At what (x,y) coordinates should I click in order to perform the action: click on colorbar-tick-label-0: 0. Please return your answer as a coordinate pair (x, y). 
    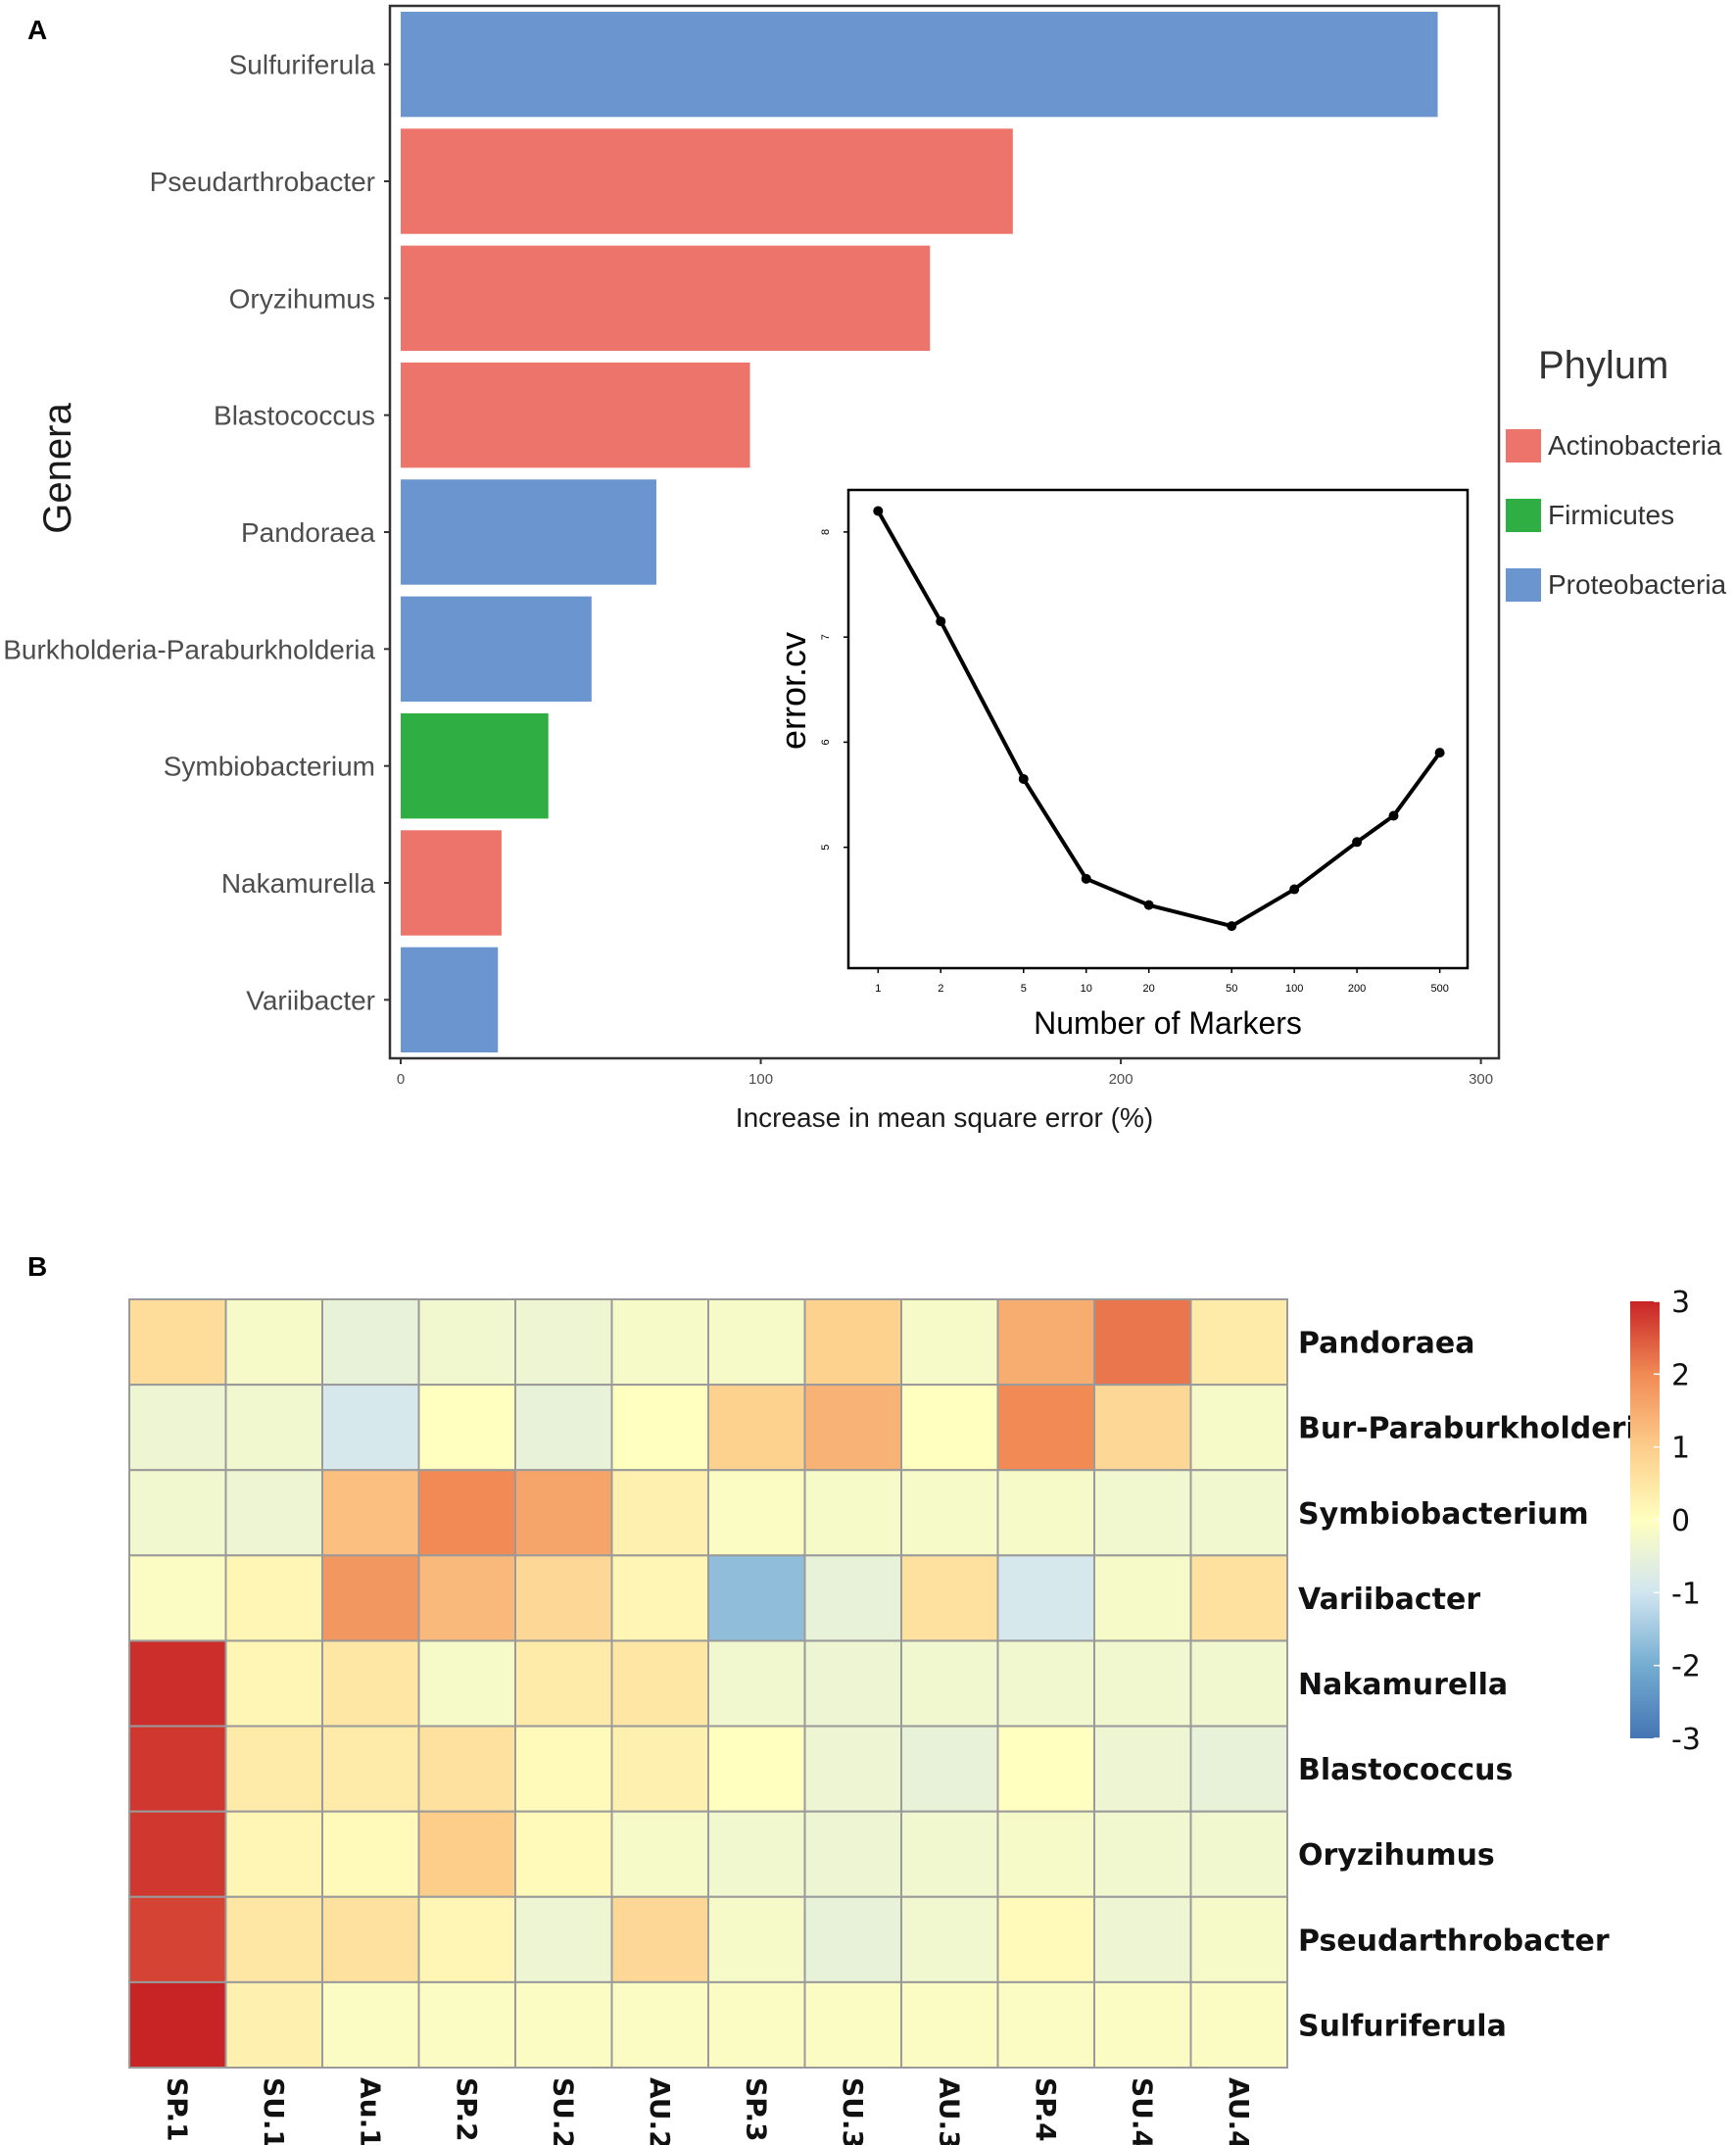
    Looking at the image, I should click on (1680, 1521).